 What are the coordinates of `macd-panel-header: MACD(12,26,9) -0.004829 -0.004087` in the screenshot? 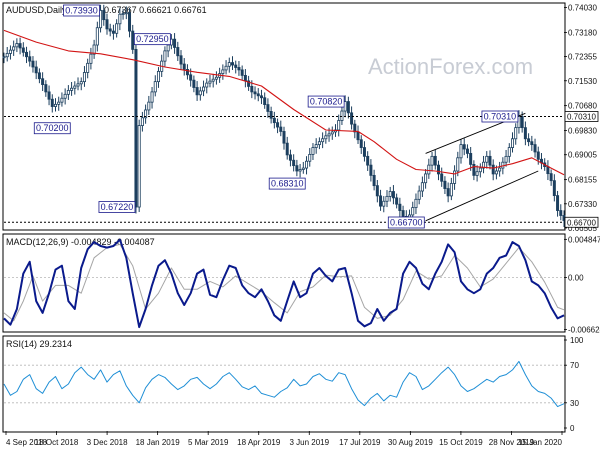 It's located at (80, 242).